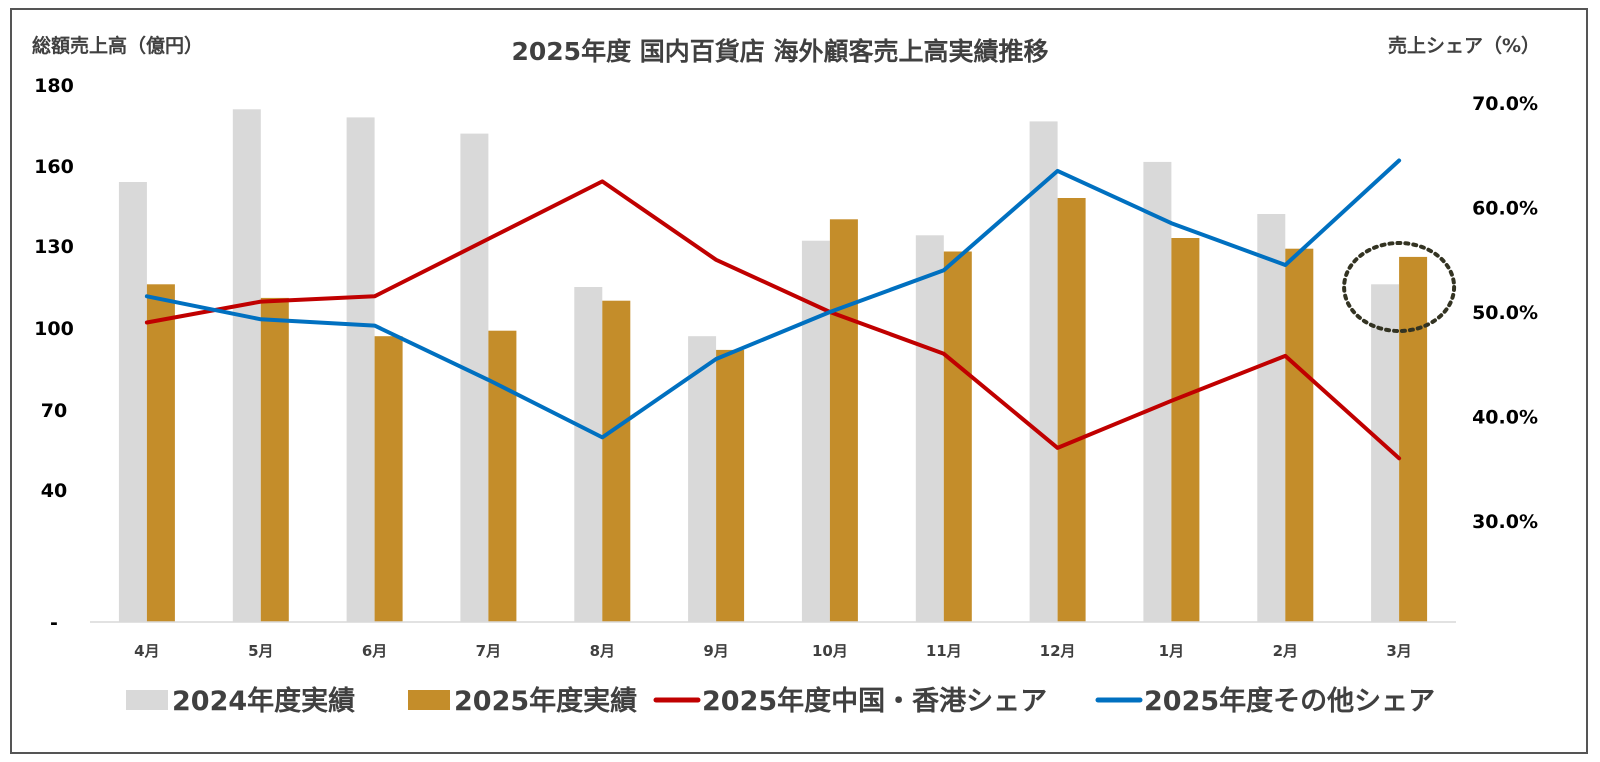  What do you see at coordinates (602, 651) in the screenshot?
I see `x-tick-label: 8月` at bounding box center [602, 651].